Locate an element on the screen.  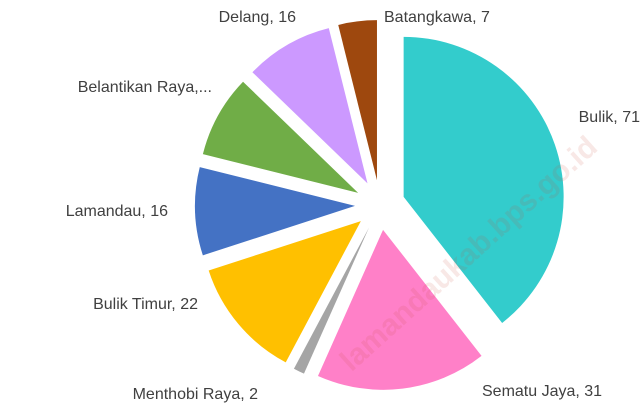
data-label: Bulik, 71 is located at coordinates (609, 117).